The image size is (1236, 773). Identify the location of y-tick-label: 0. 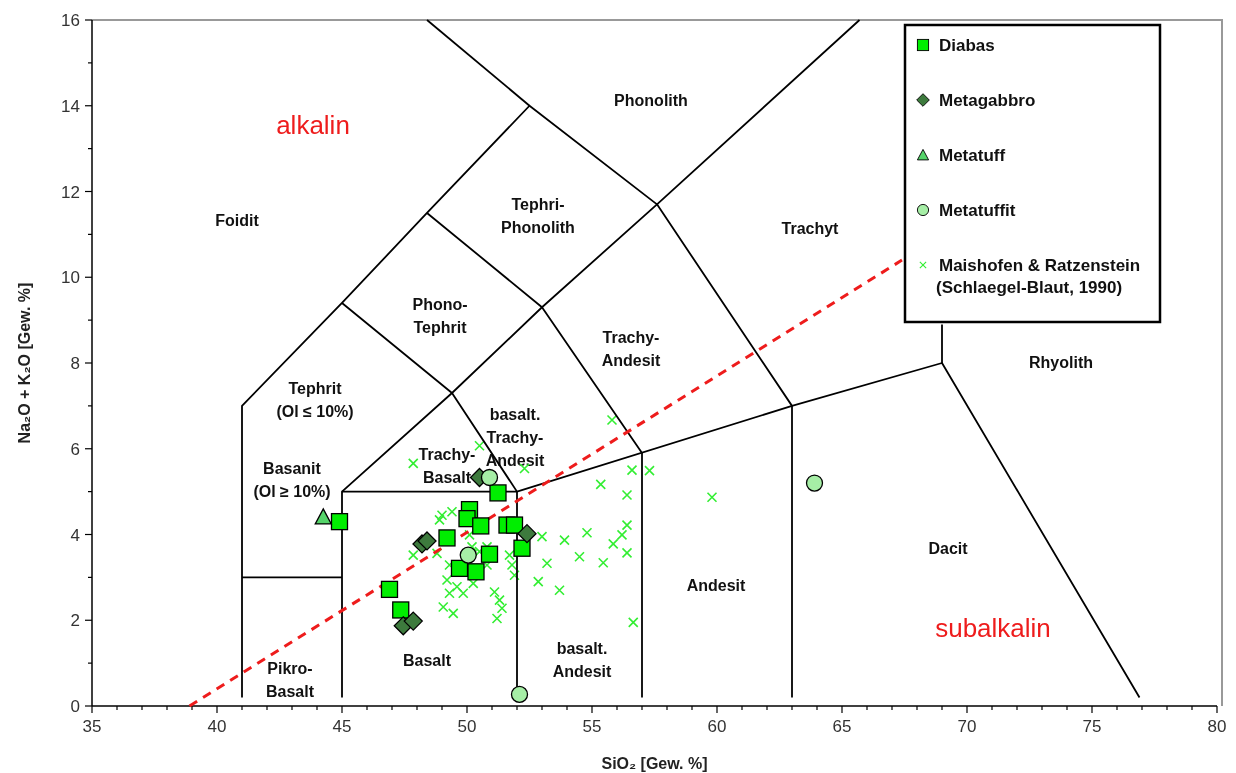
(75, 706).